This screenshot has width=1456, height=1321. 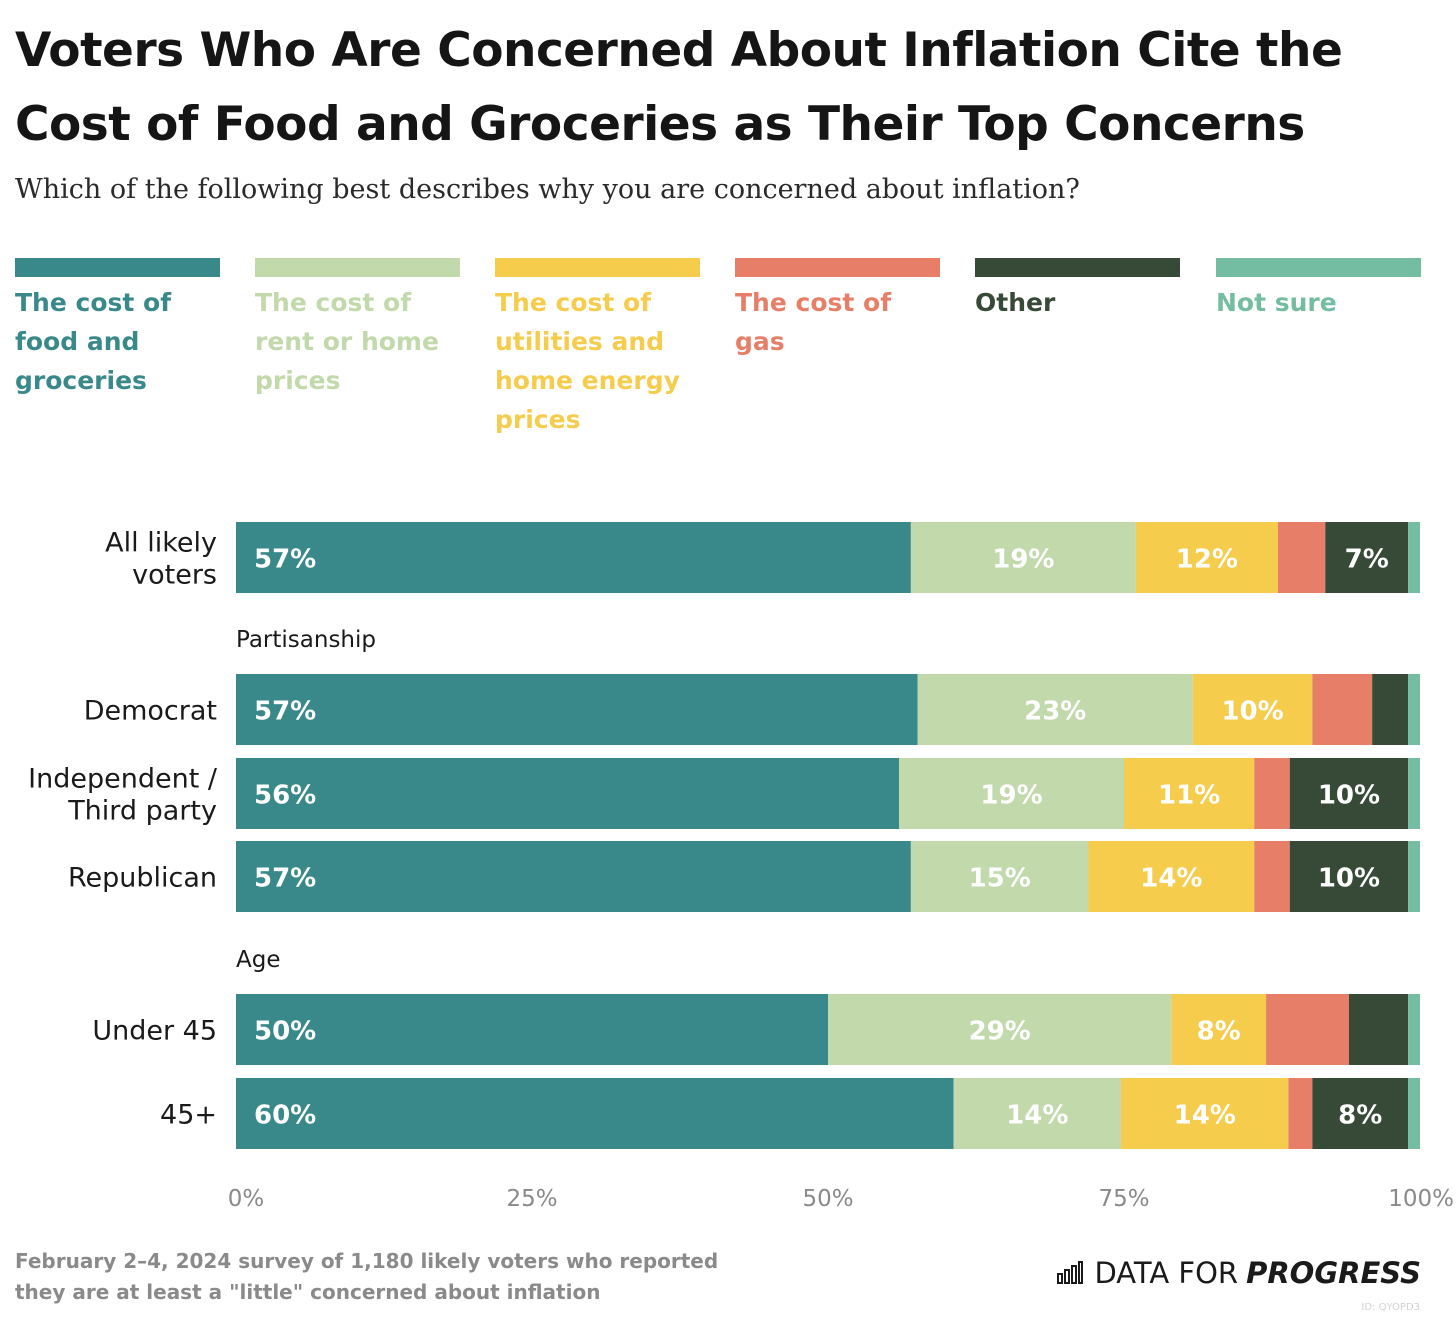 I want to click on x-tick-label: 100%, so click(x=1421, y=1199).